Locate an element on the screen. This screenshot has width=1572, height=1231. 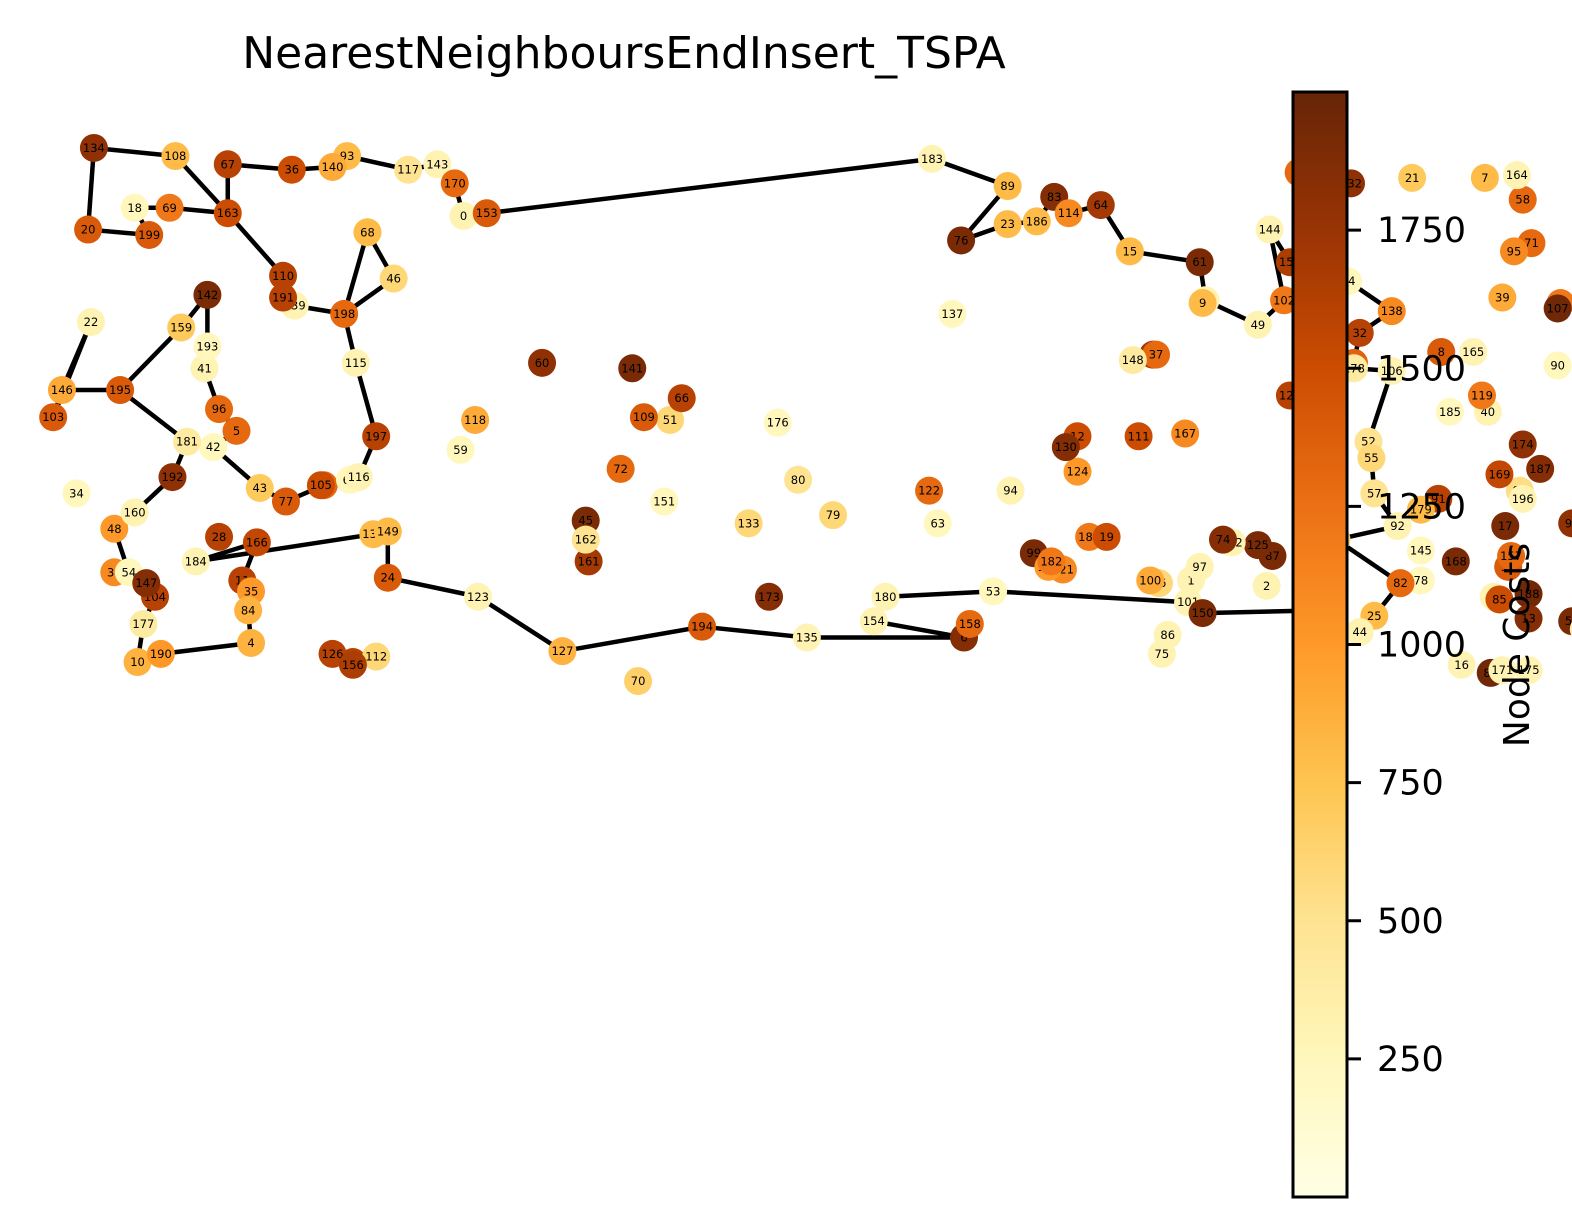
node-111: 111 is located at coordinates (1138, 436).